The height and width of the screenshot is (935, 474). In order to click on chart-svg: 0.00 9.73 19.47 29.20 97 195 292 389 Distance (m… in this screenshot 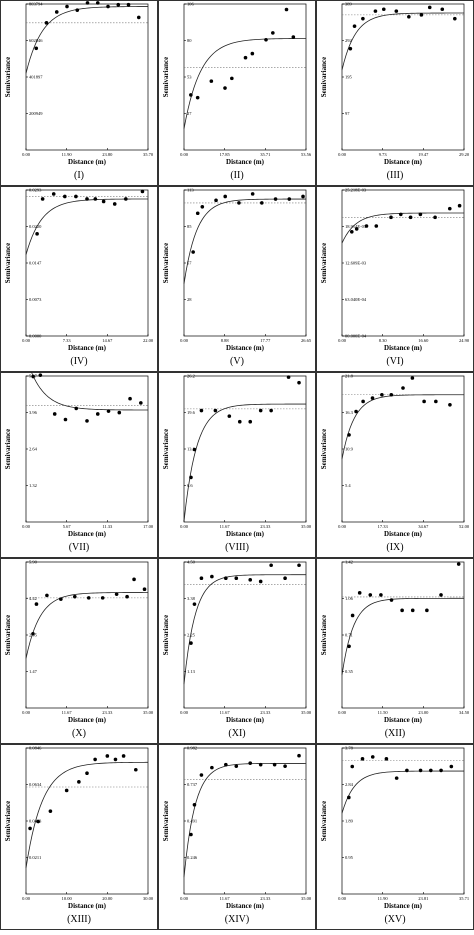, I will do `click(395, 93)`.